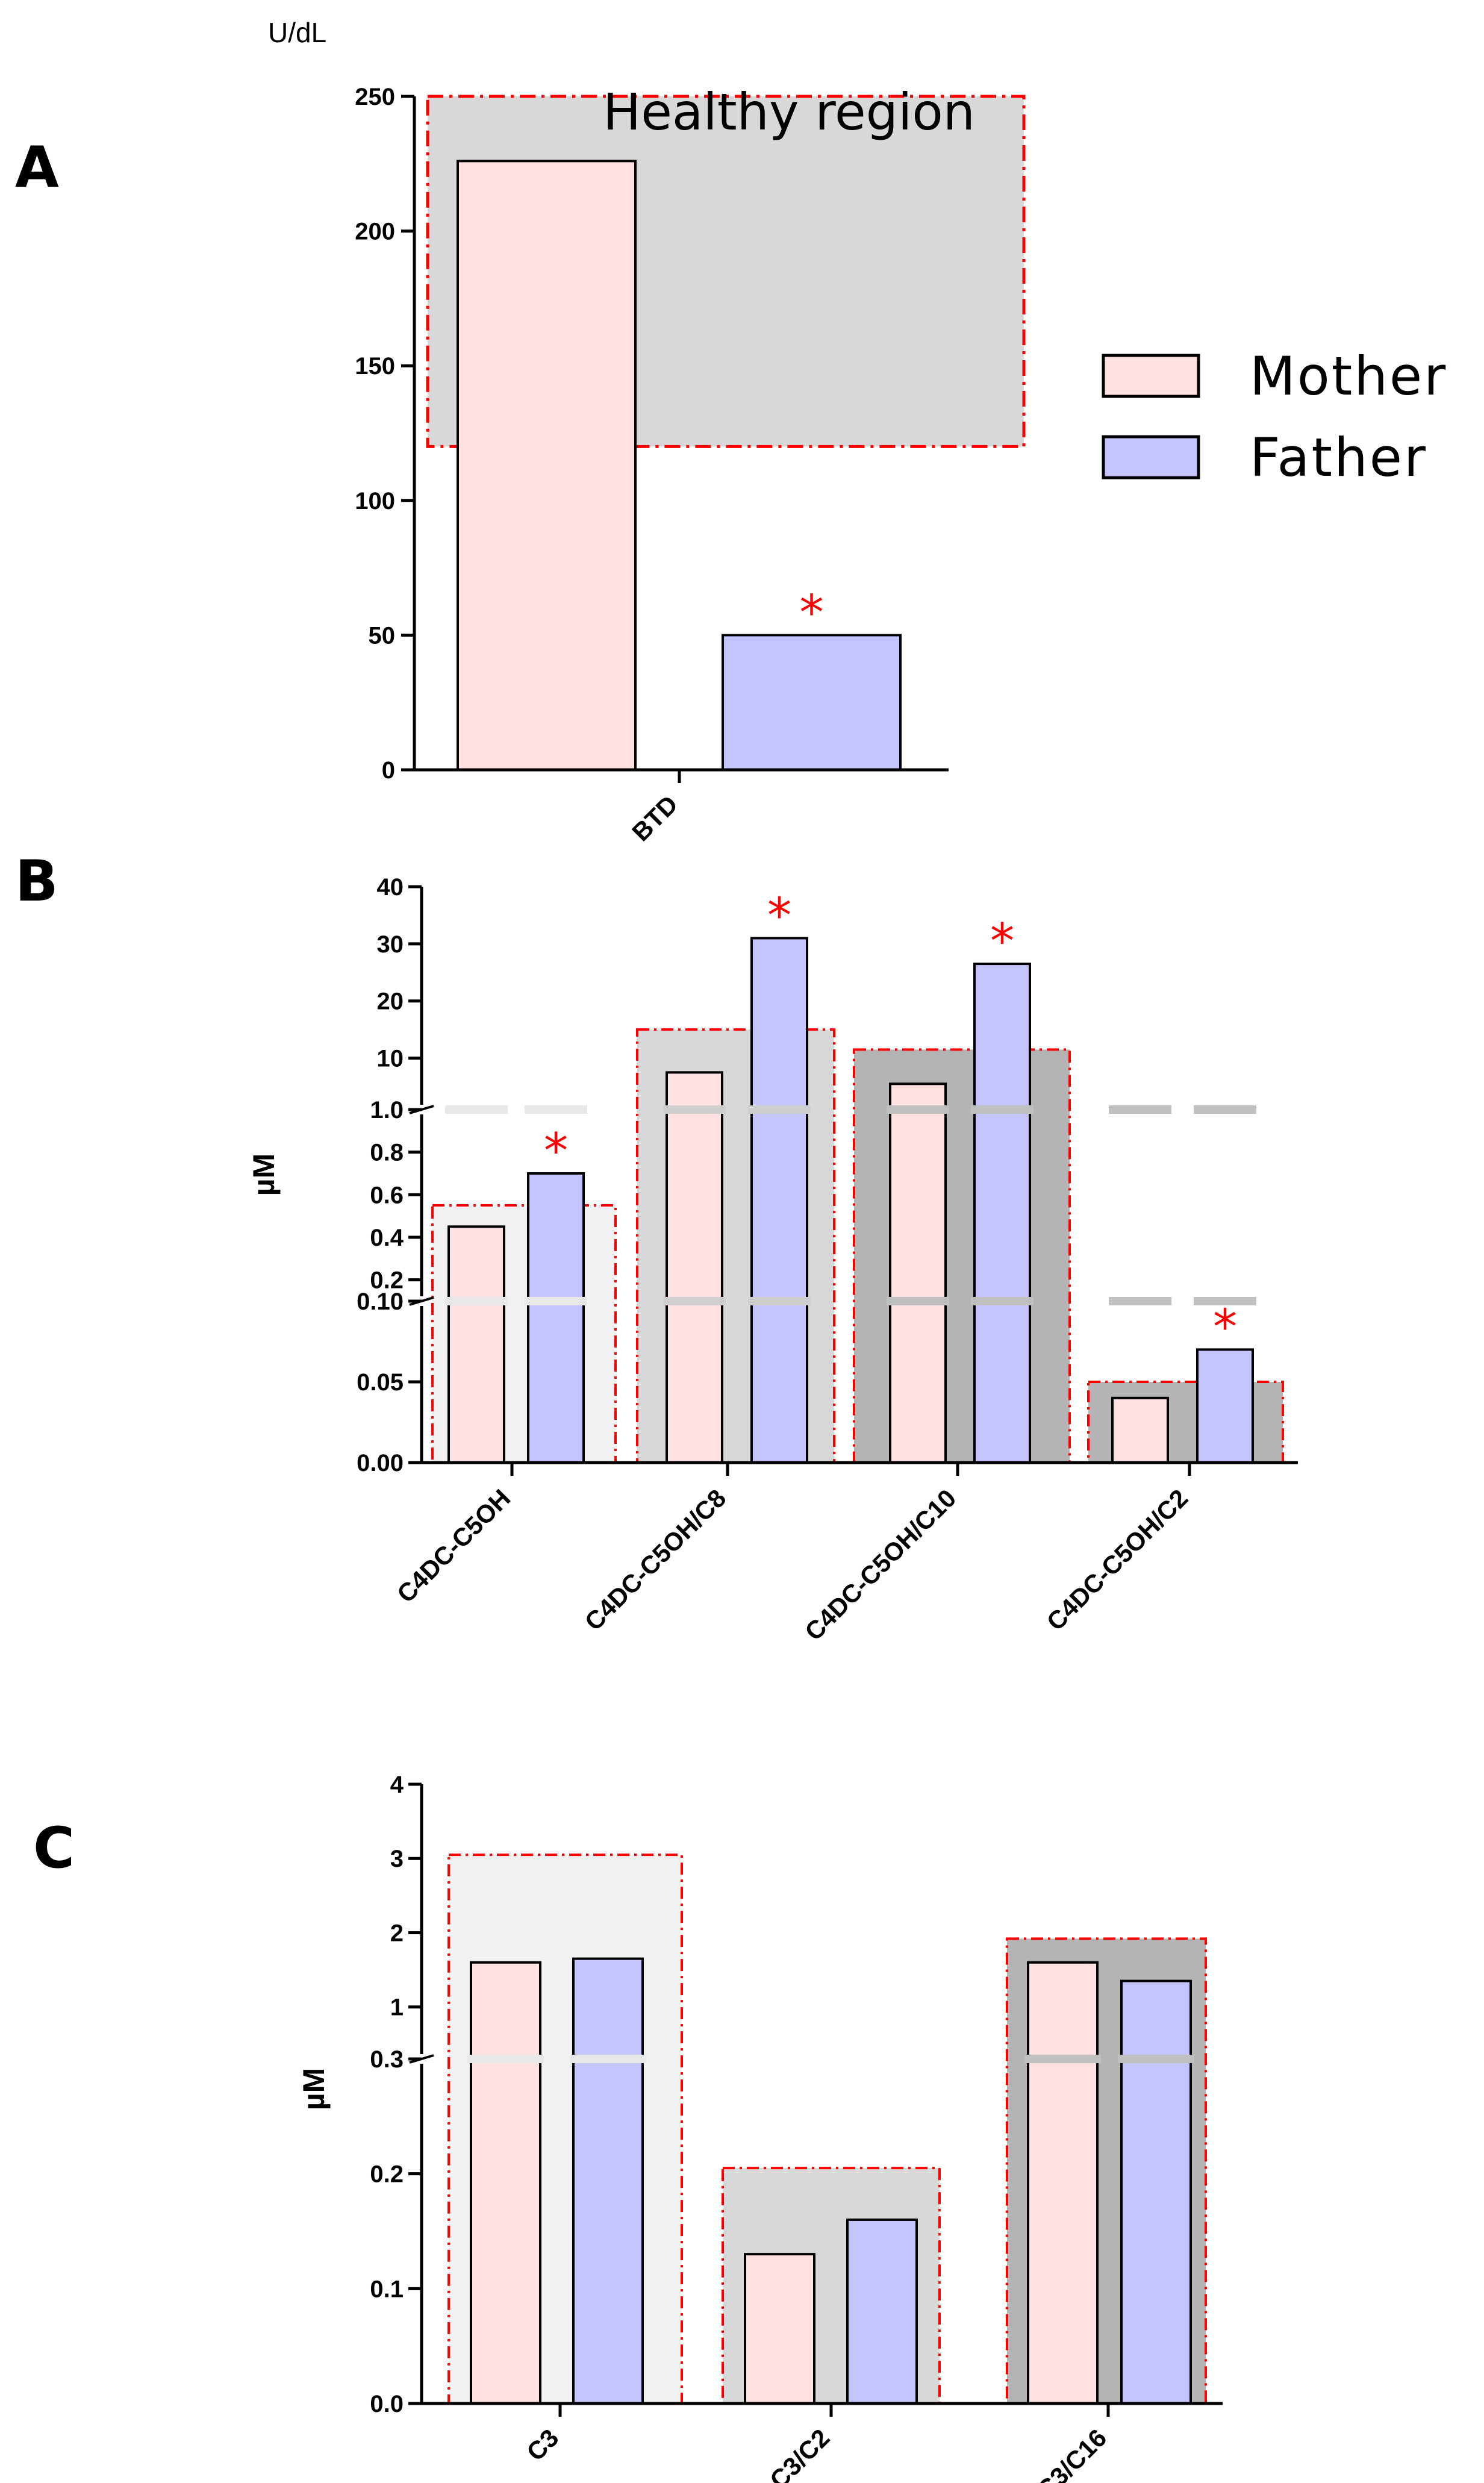 This screenshot has height=2483, width=1484. Describe the element at coordinates (654, 818) in the screenshot. I see `x-label-a-btd: BTD` at that location.